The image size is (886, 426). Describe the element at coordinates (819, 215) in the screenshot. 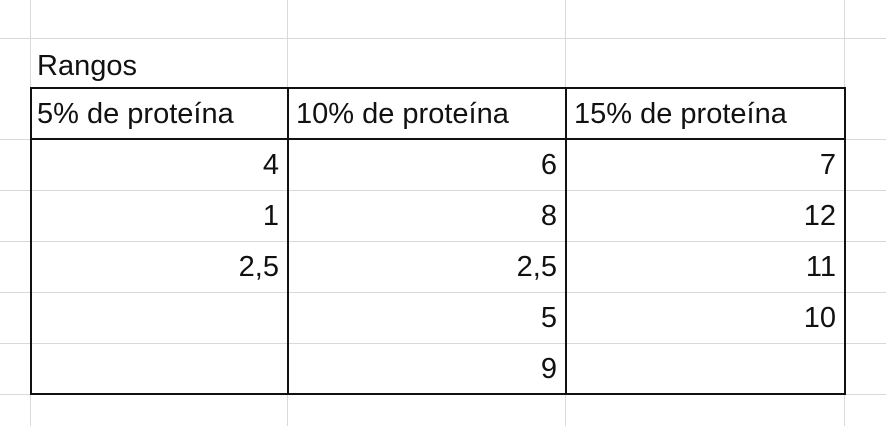

I see `table-cell: 12` at that location.